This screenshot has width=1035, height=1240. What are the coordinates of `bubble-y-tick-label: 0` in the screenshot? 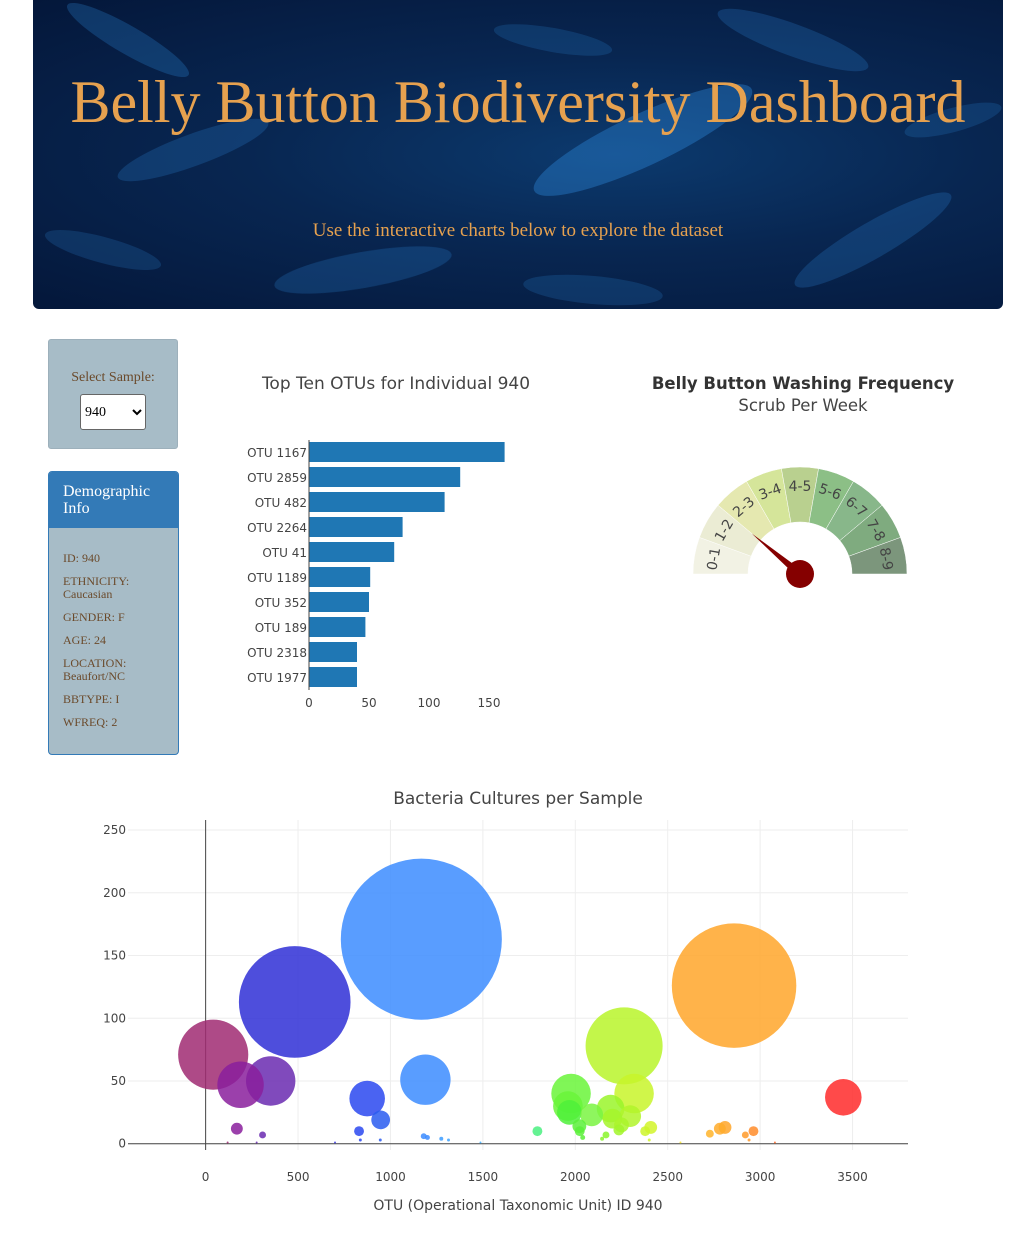 It's located at (122, 1144).